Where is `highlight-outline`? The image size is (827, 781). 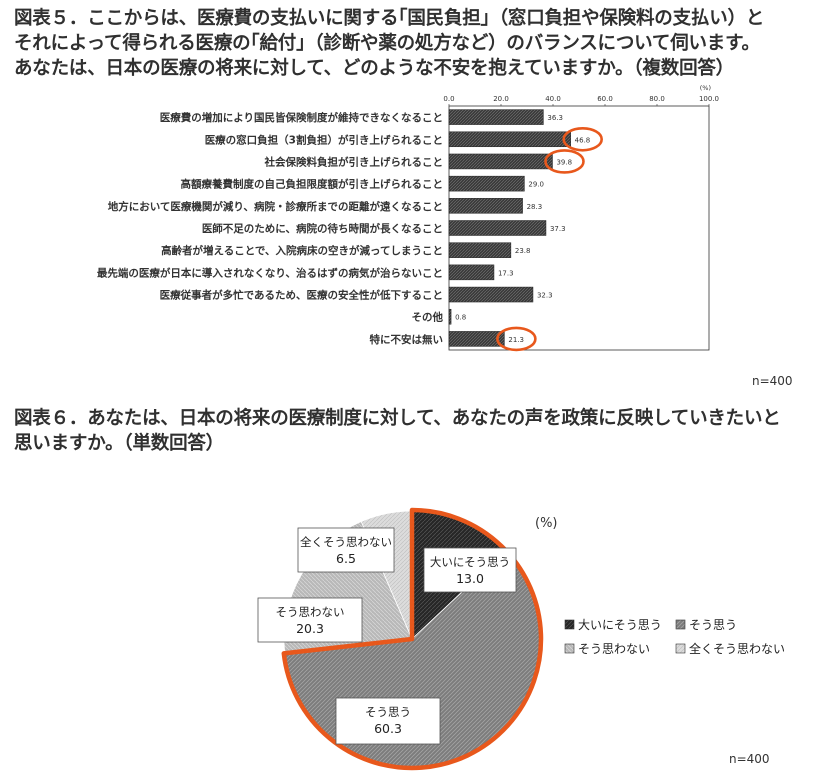
highlight-outline is located at coordinates (412, 639).